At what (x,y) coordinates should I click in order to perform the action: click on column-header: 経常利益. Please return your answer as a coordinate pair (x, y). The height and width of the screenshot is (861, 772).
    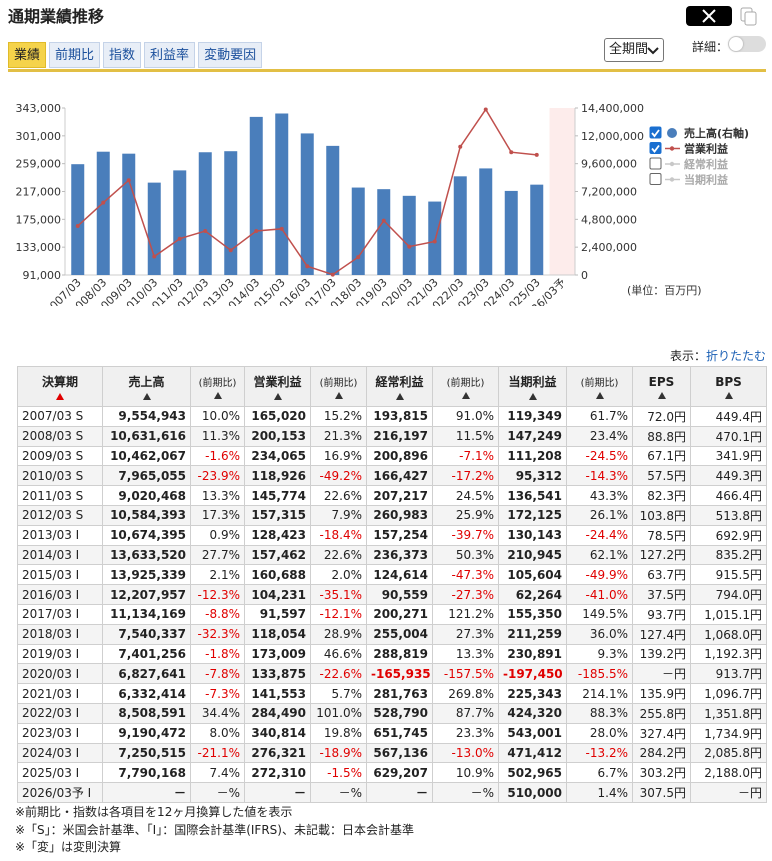
    Looking at the image, I should click on (399, 386).